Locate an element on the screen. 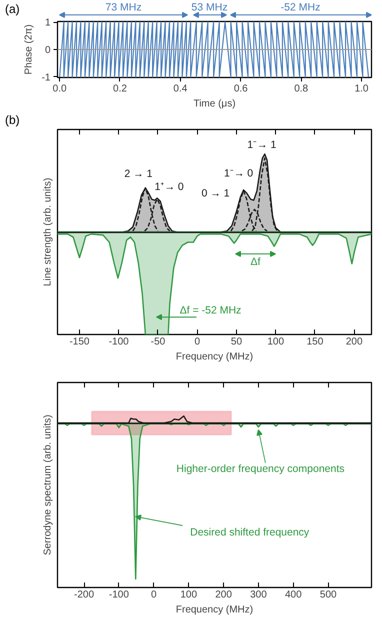 The width and height of the screenshot is (382, 618). x-tick-label: 150 is located at coordinates (315, 342).